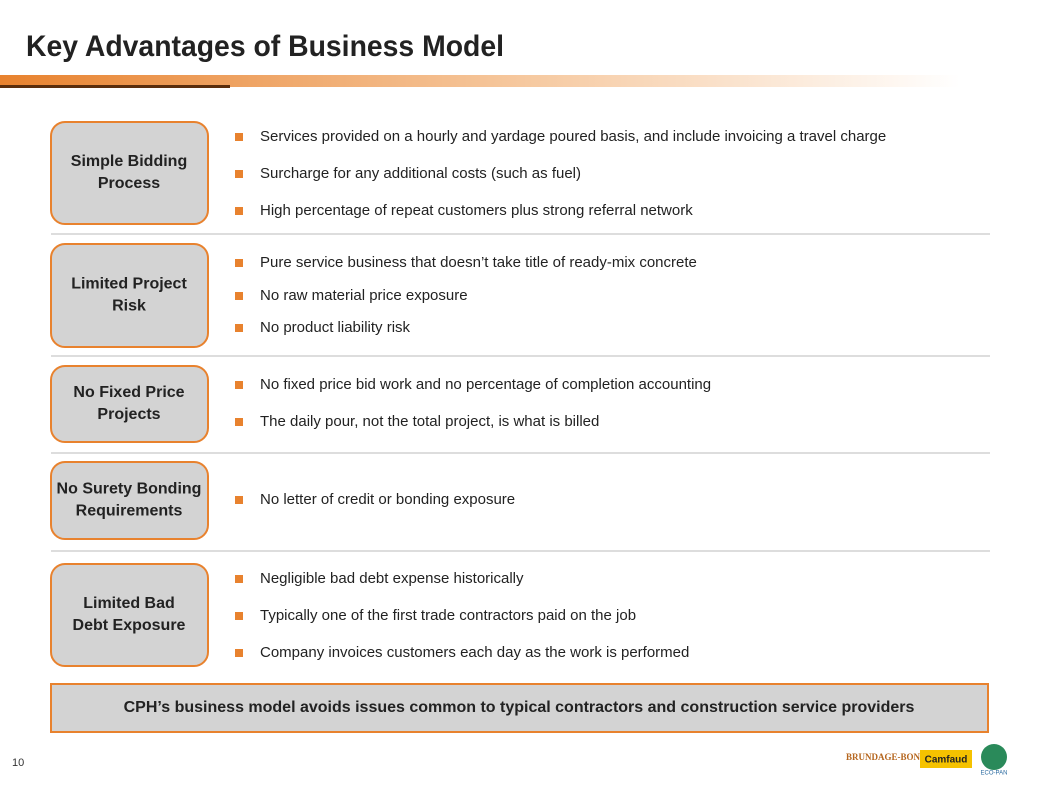  I want to click on title-rule, so click(115, 86).